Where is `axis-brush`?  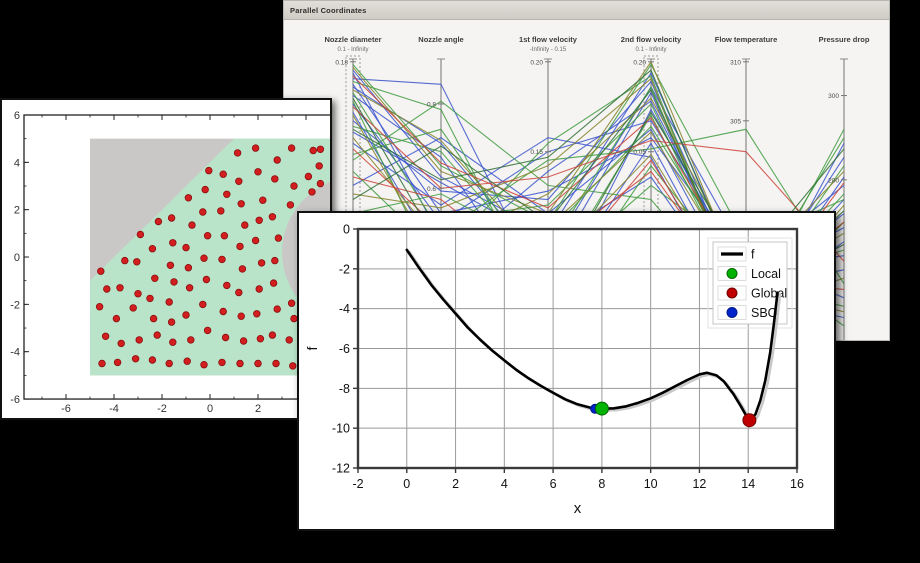 axis-brush is located at coordinates (353, 135).